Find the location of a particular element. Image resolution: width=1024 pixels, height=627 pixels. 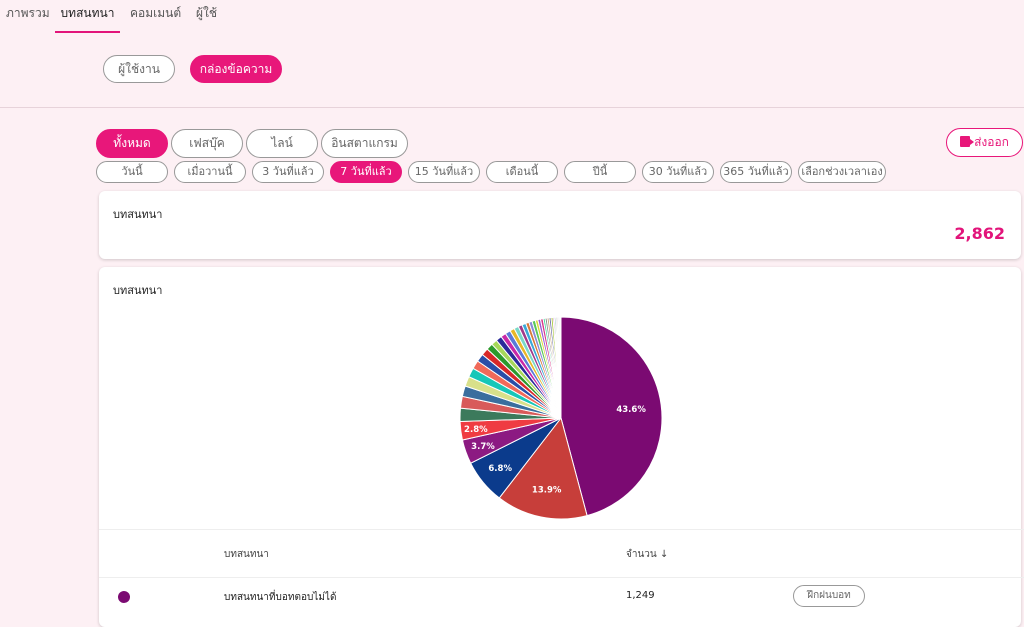

export-button: ส่งออก is located at coordinates (984, 142).